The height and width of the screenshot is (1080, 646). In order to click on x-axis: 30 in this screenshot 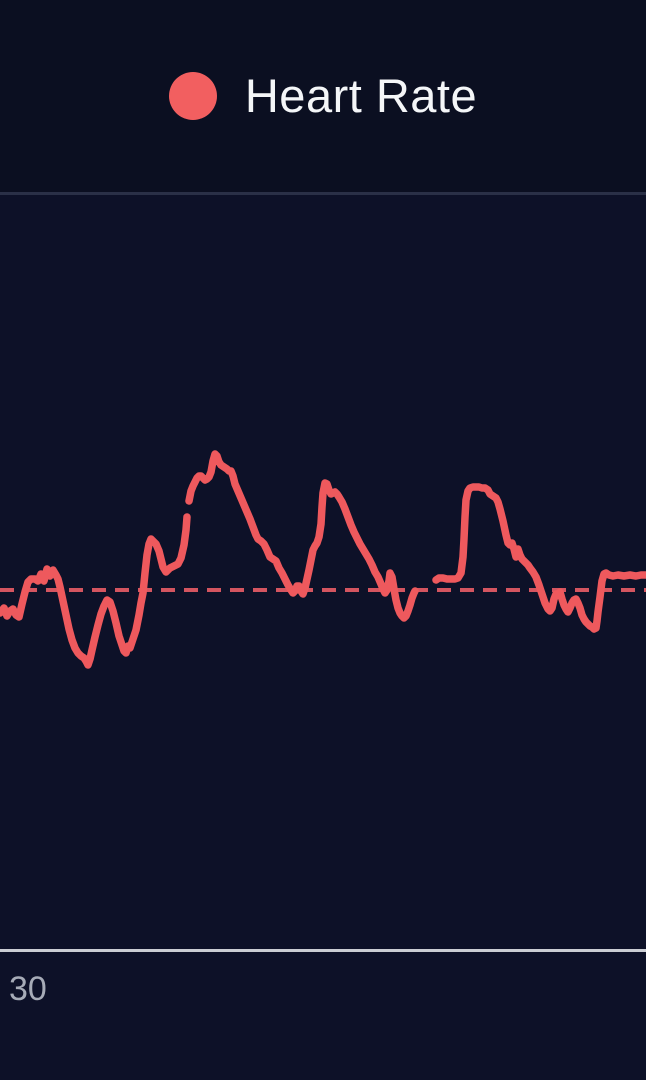, I will do `click(323, 1014)`.